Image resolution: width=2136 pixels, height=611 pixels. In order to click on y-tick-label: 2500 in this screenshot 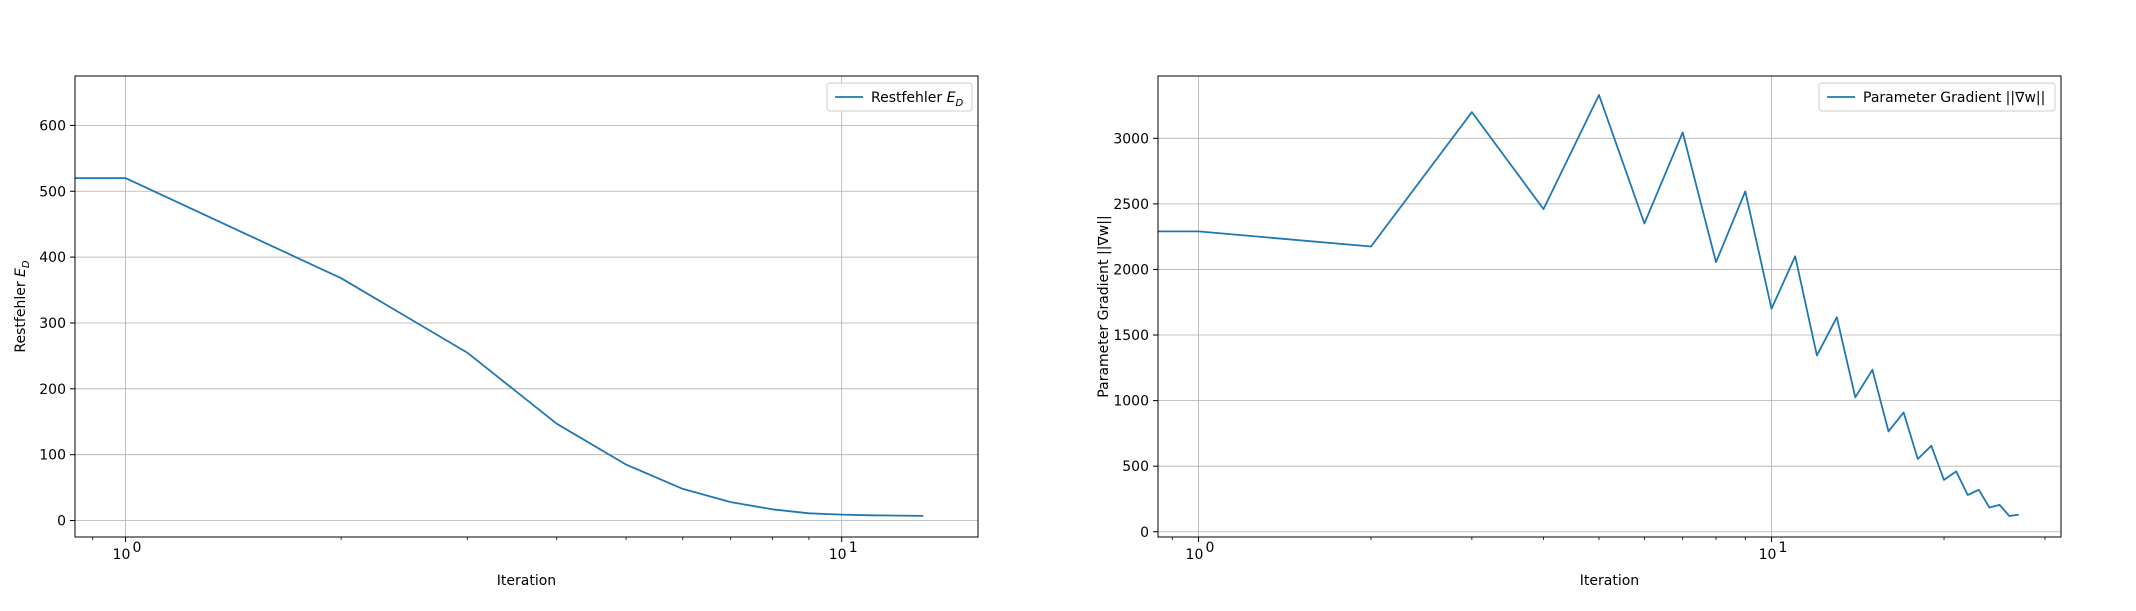, I will do `click(1131, 205)`.